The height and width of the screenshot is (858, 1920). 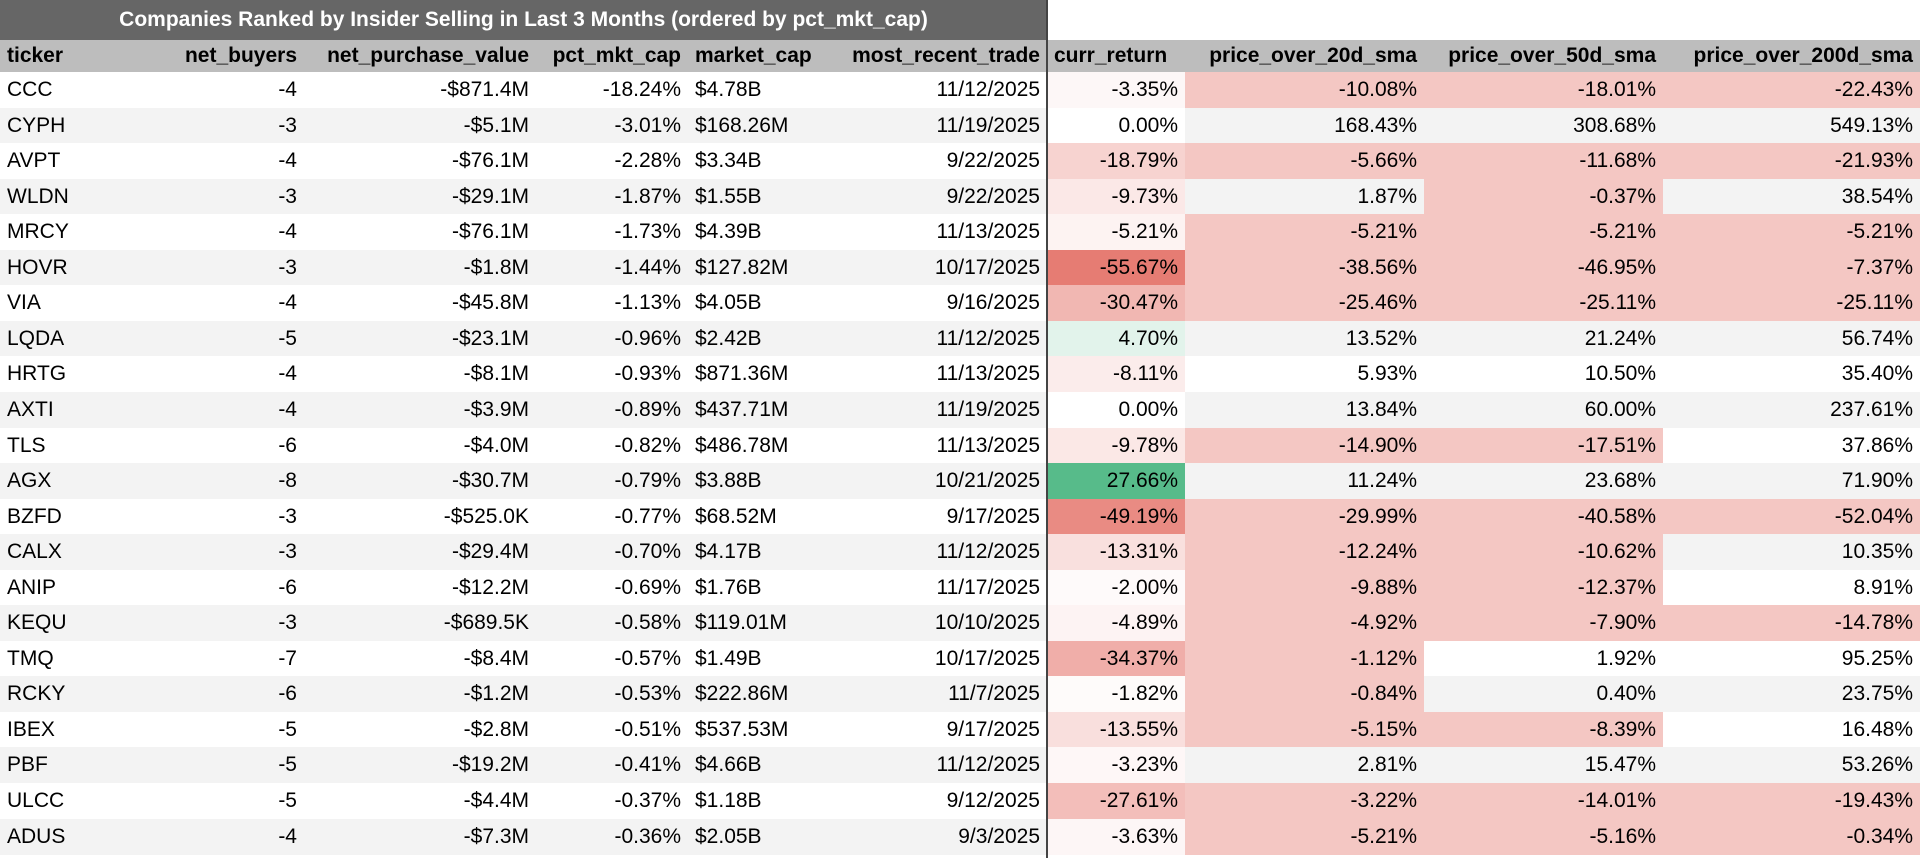 What do you see at coordinates (1116, 694) in the screenshot?
I see `table-cell: -1.82%` at bounding box center [1116, 694].